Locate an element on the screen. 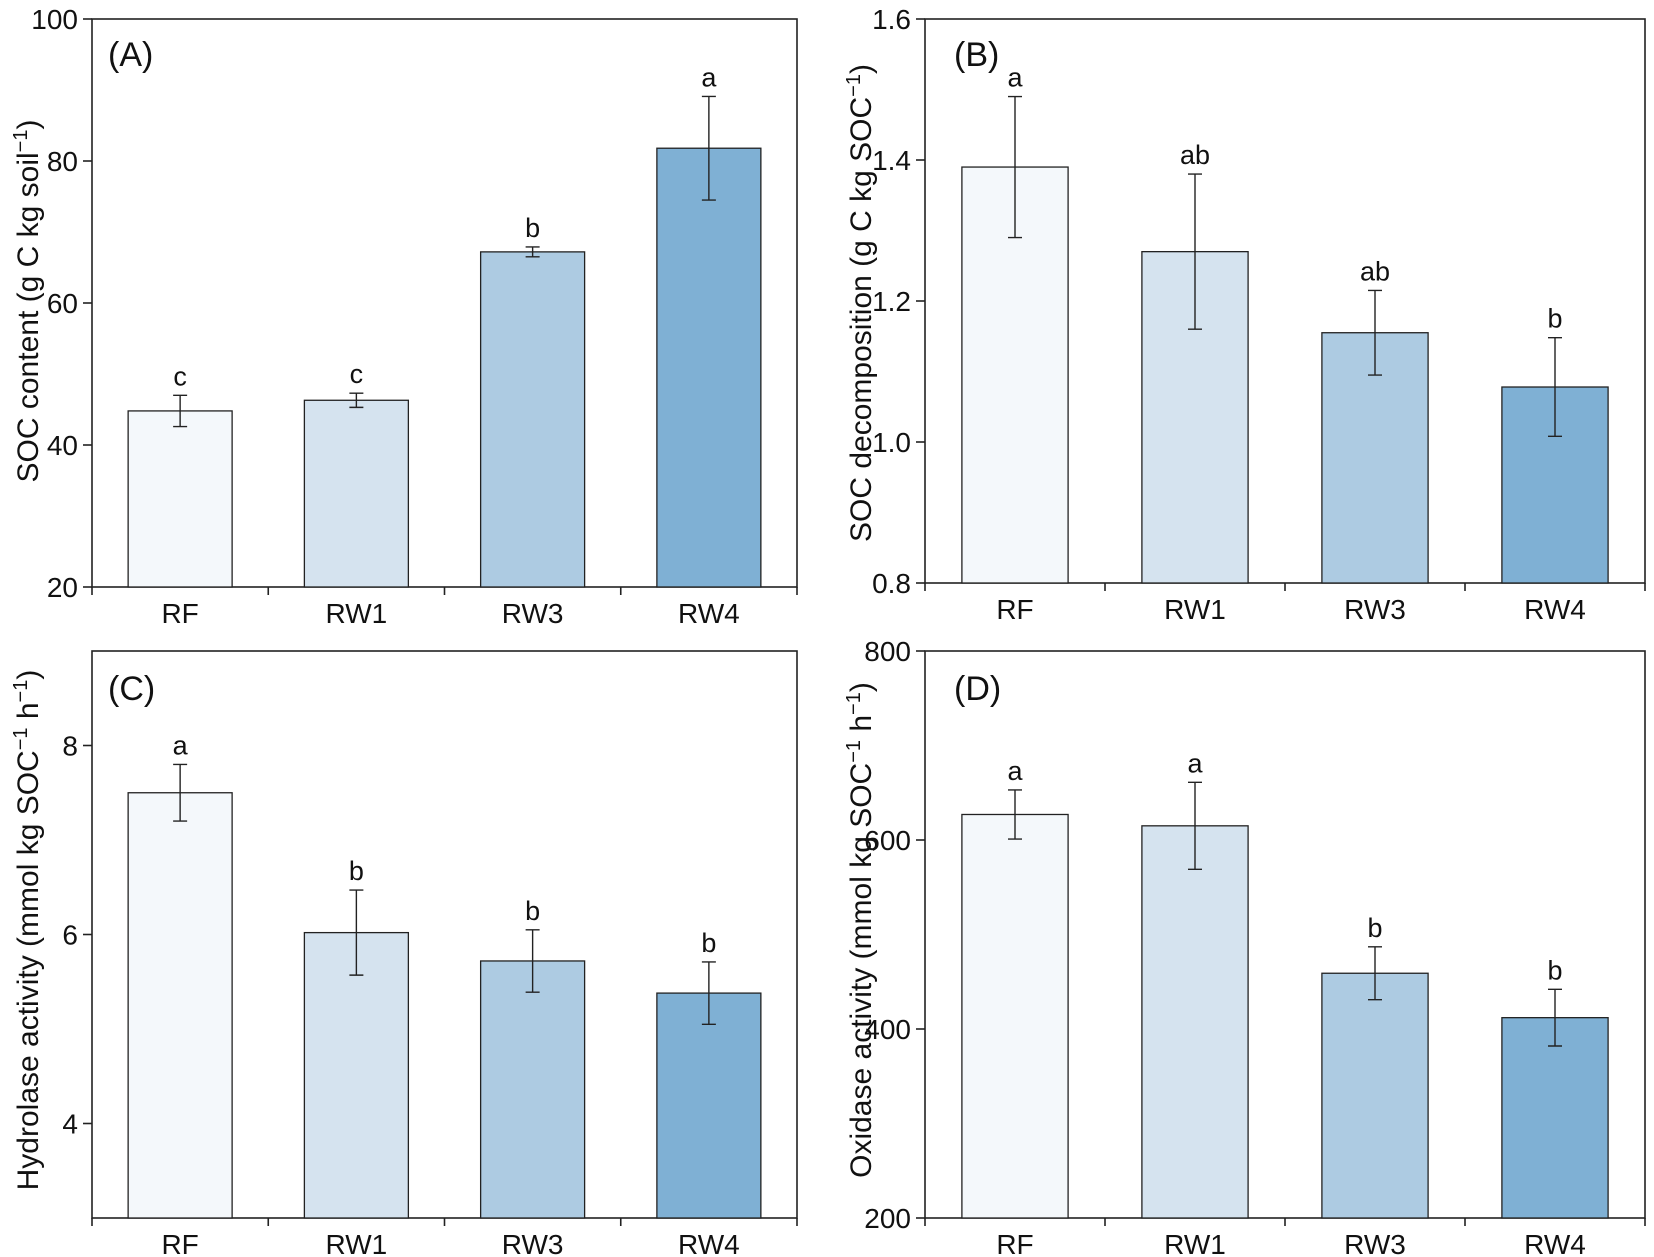 This screenshot has width=1654, height=1257. panel-a-bar-rw3 is located at coordinates (532, 419).